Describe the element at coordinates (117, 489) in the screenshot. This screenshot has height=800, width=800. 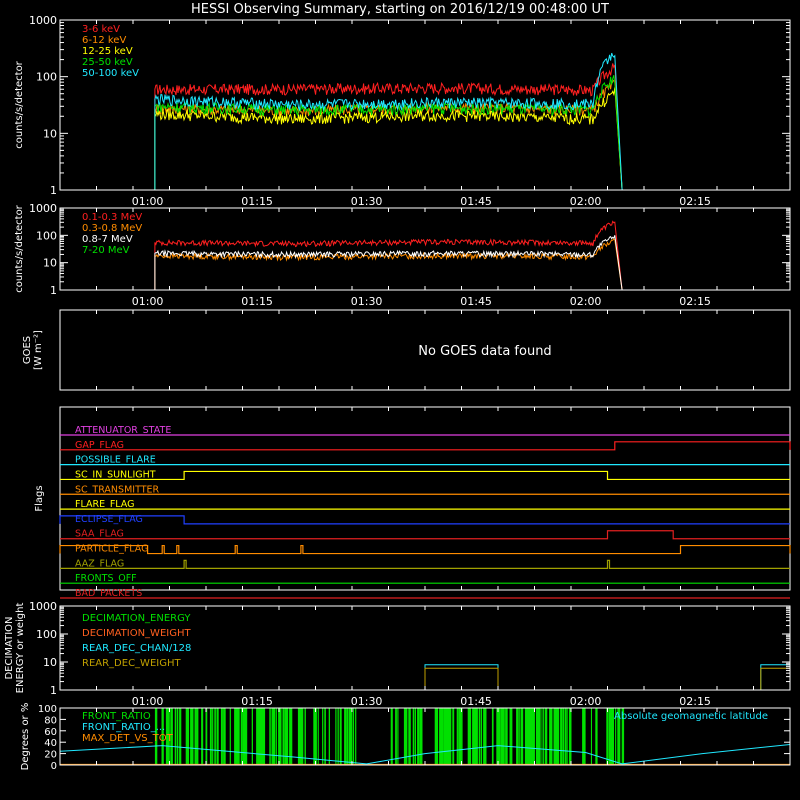
I see `flag-label: SC_TRANSMITTER` at that location.